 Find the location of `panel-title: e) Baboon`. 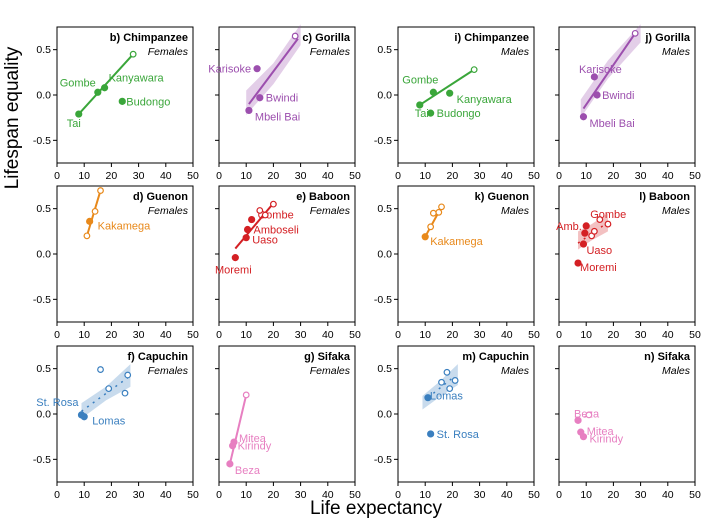

panel-title: e) Baboon is located at coordinates (323, 197).